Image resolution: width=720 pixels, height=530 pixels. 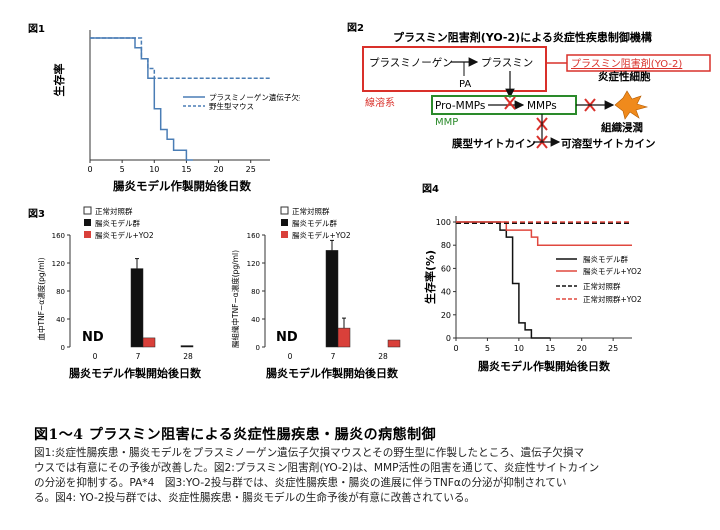 I want to click on figure-4-y-tick-label: 60, so click(x=446, y=268).